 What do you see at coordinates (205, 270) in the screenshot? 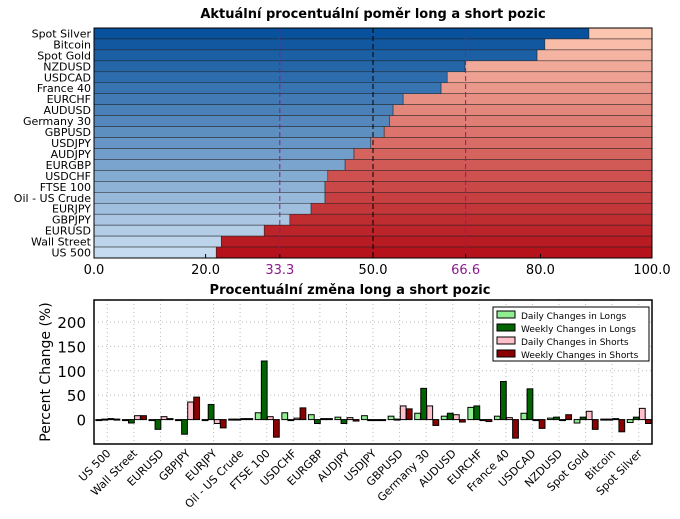
I see `x-tick-label: 20.0` at bounding box center [205, 270].